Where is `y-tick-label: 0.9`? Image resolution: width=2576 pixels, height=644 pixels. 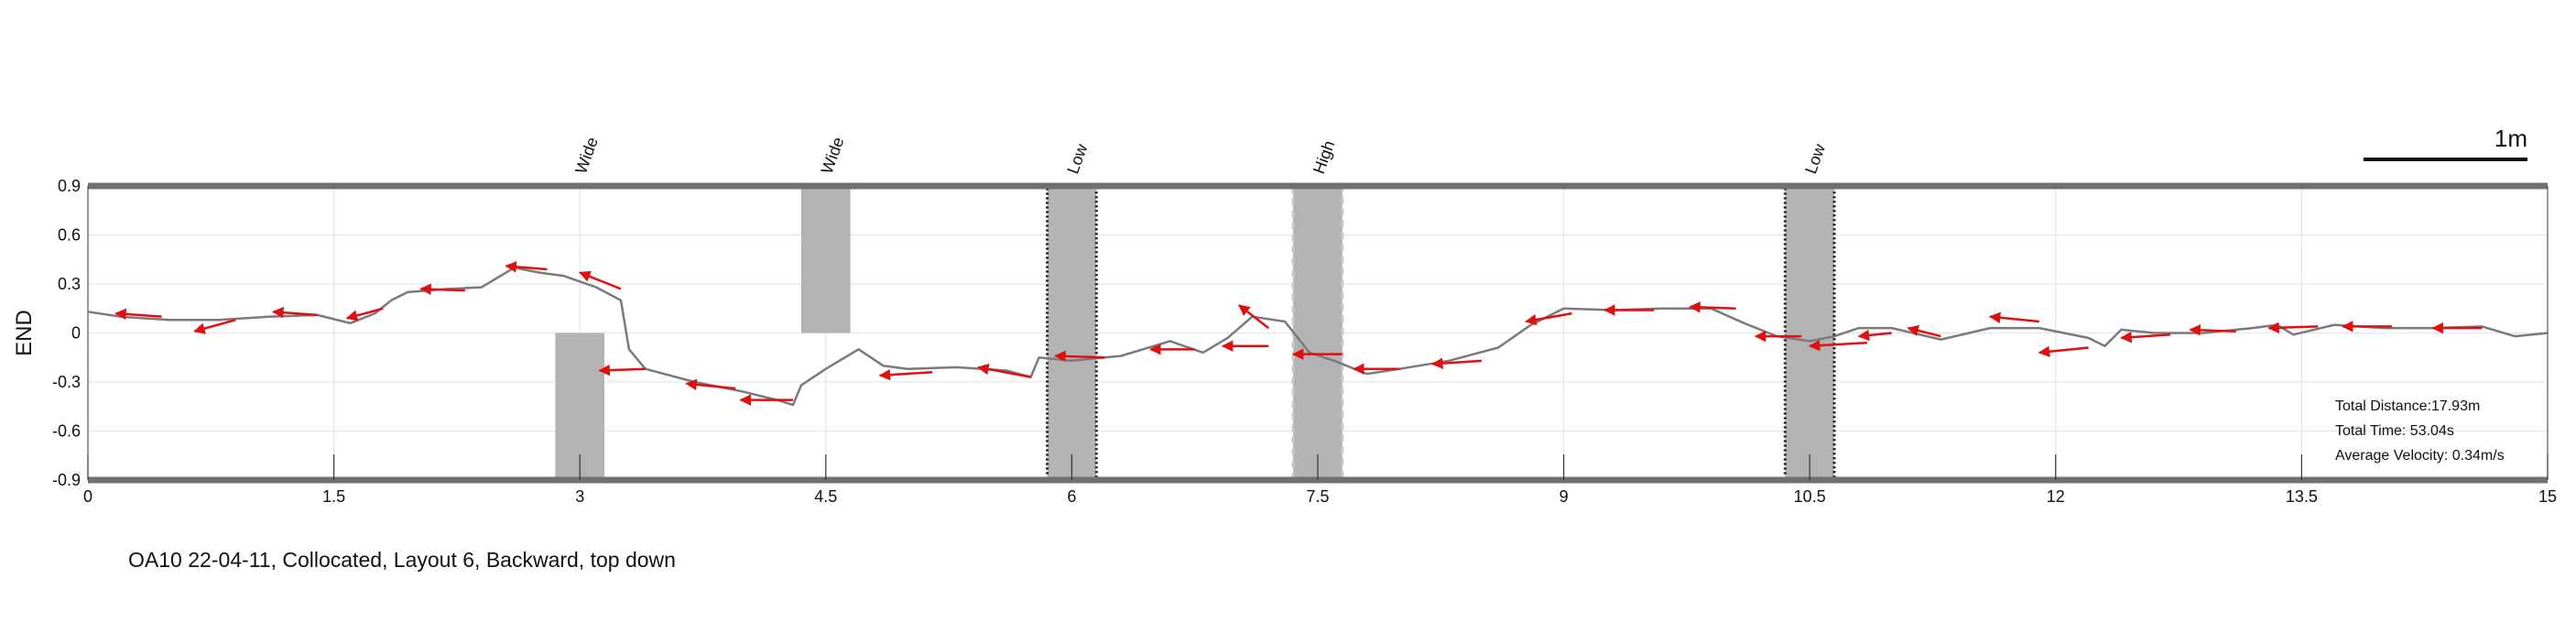 y-tick-label: 0.9 is located at coordinates (69, 186).